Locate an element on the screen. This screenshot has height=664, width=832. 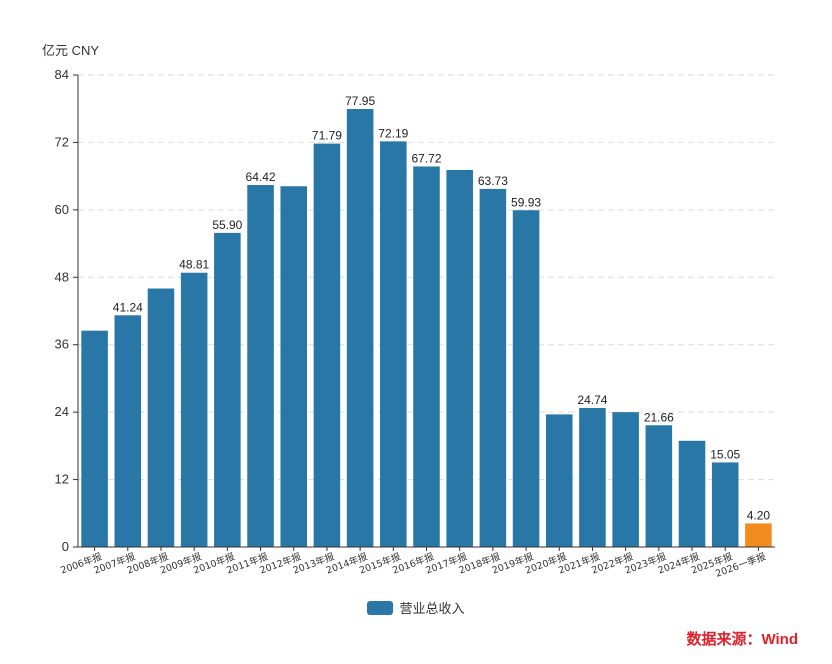
data-label: 67.72 is located at coordinates (426, 158).